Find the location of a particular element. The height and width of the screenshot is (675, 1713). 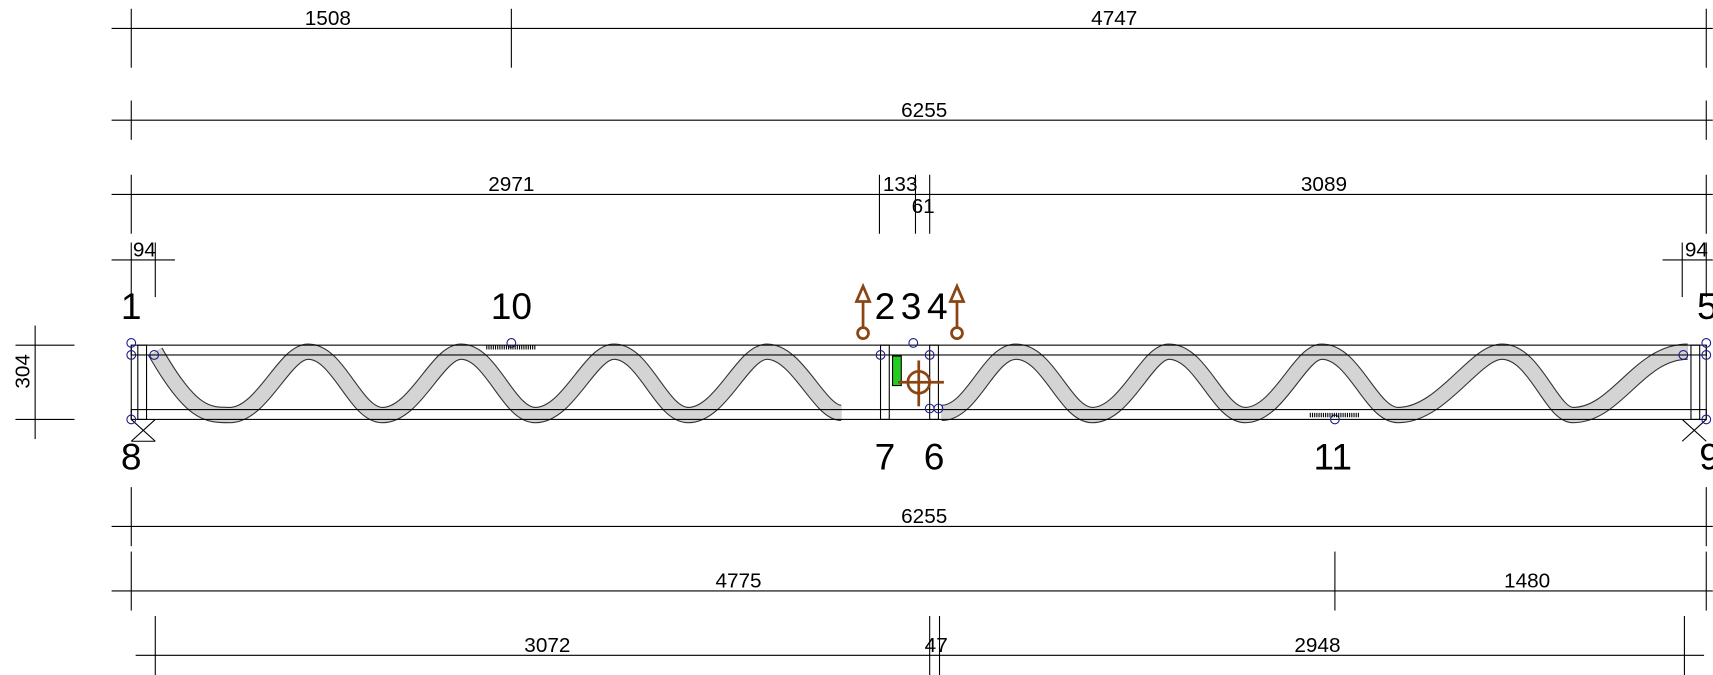

node-label: 11 is located at coordinates (1332, 457).